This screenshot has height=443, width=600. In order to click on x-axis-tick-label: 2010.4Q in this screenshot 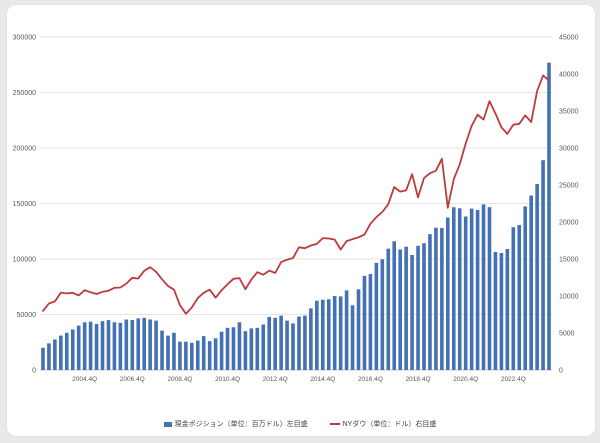, I will do `click(227, 379)`.